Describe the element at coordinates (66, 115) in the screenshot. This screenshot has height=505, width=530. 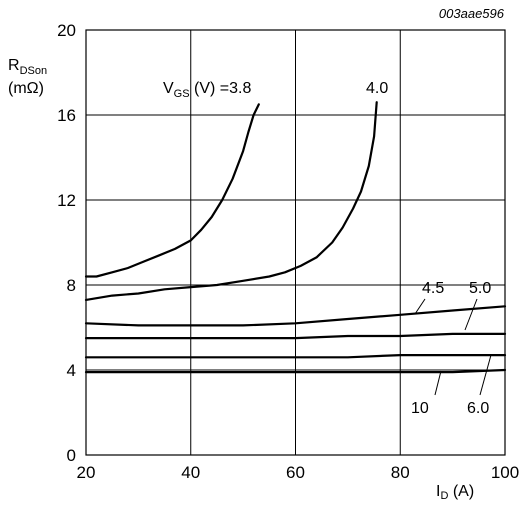
I see `y-tick-label-16: 16` at that location.